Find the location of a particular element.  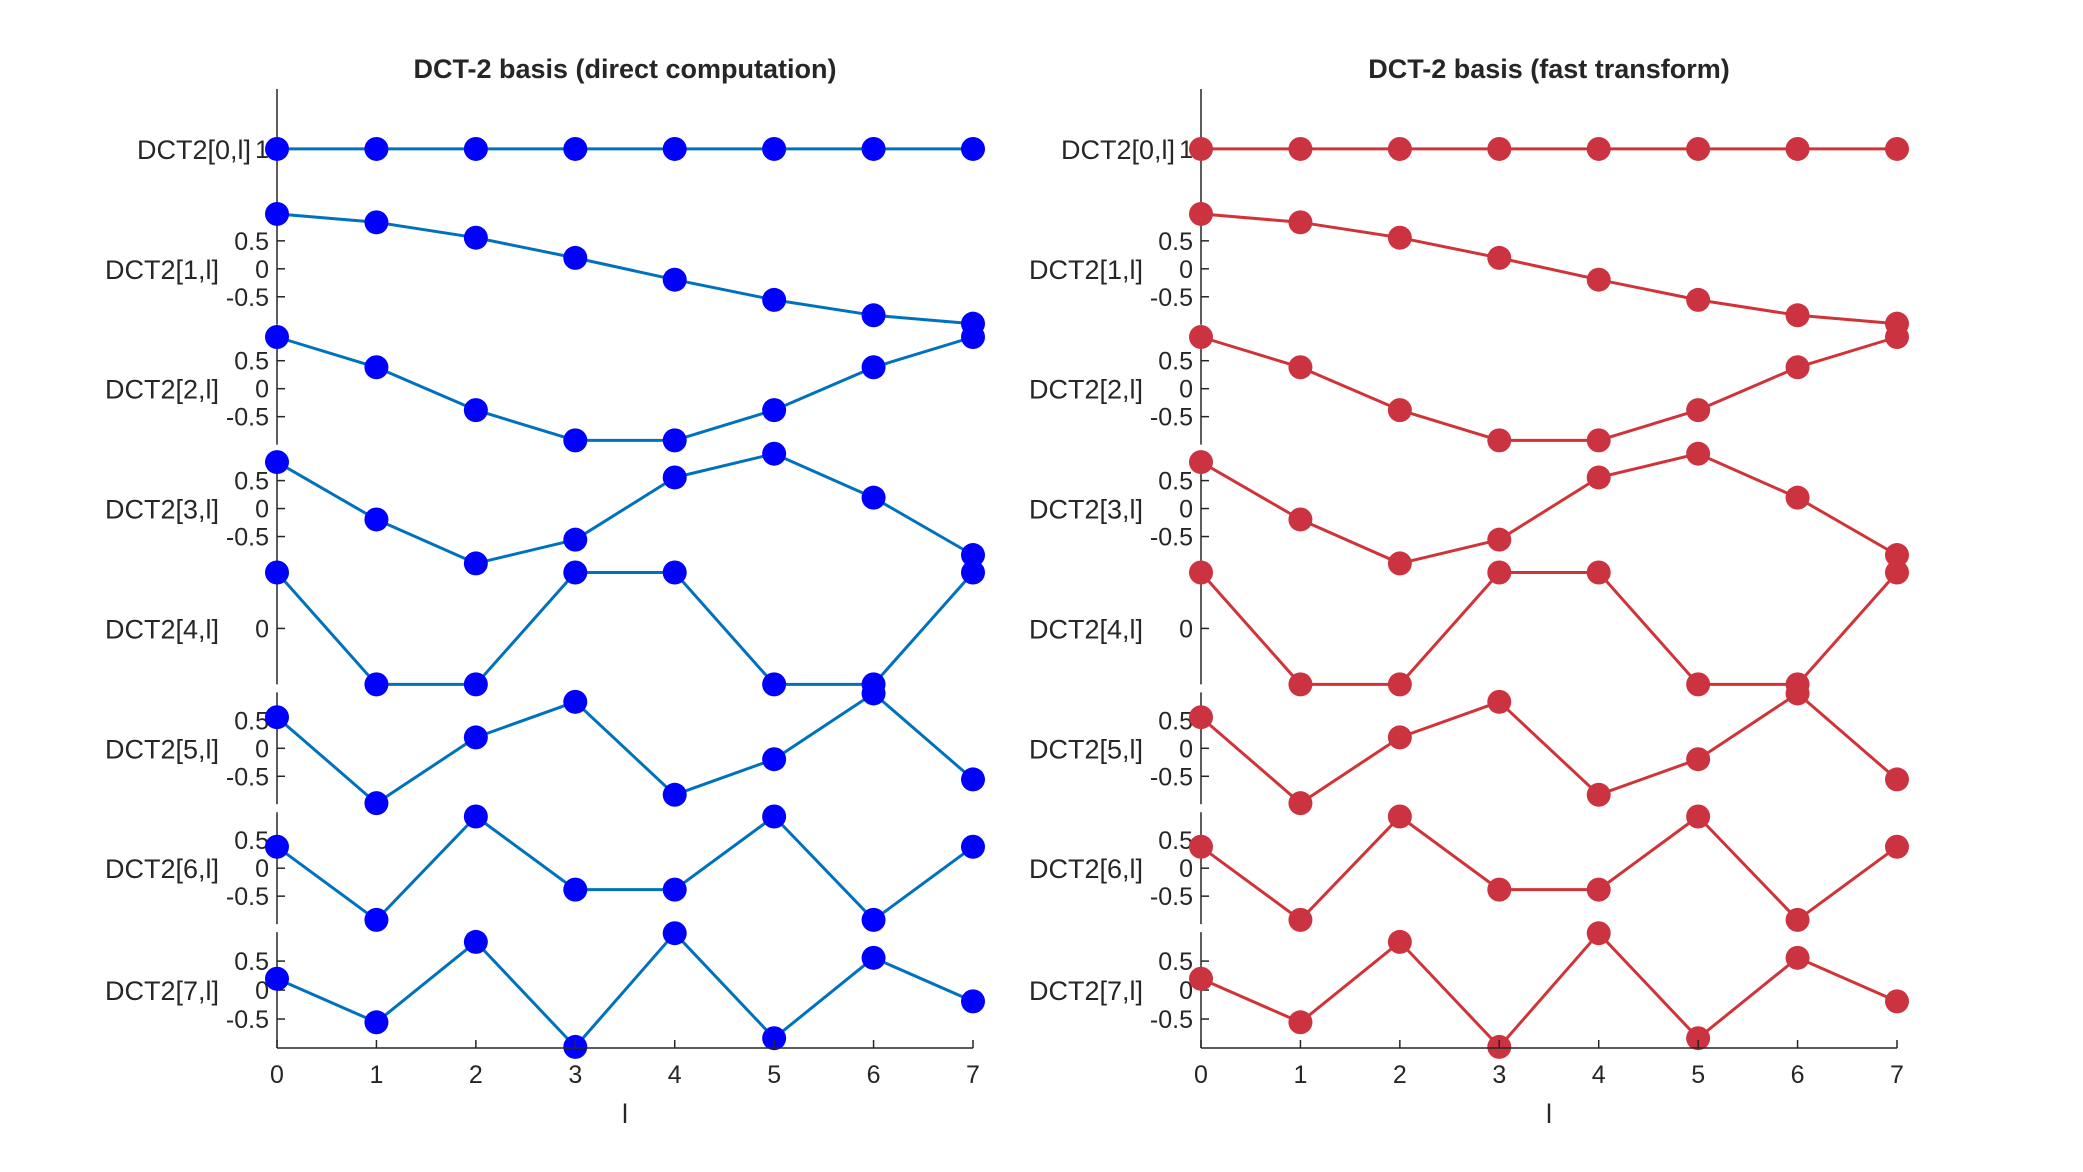

x-tick-label: 4 is located at coordinates (1599, 1075).